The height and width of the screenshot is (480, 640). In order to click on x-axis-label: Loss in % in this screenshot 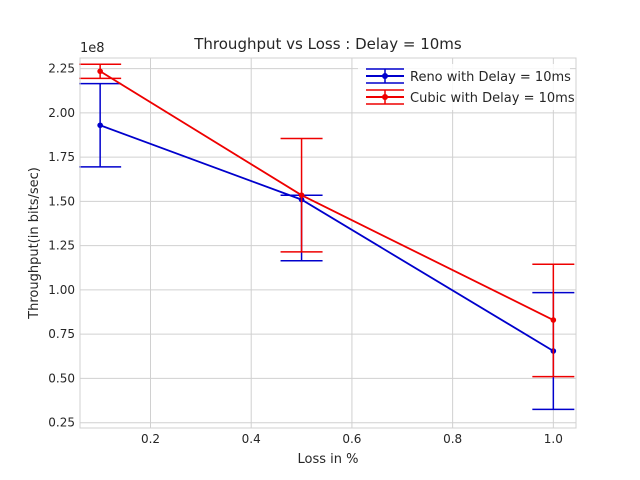, I will do `click(328, 459)`.